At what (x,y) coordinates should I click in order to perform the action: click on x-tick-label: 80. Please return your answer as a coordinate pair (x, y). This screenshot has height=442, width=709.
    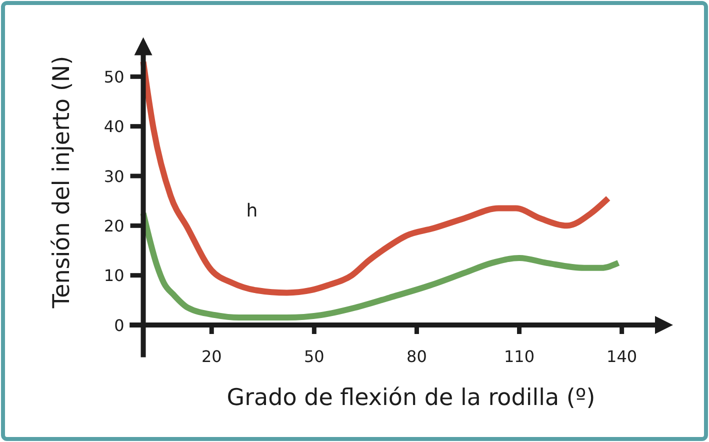
    Looking at the image, I should click on (416, 356).